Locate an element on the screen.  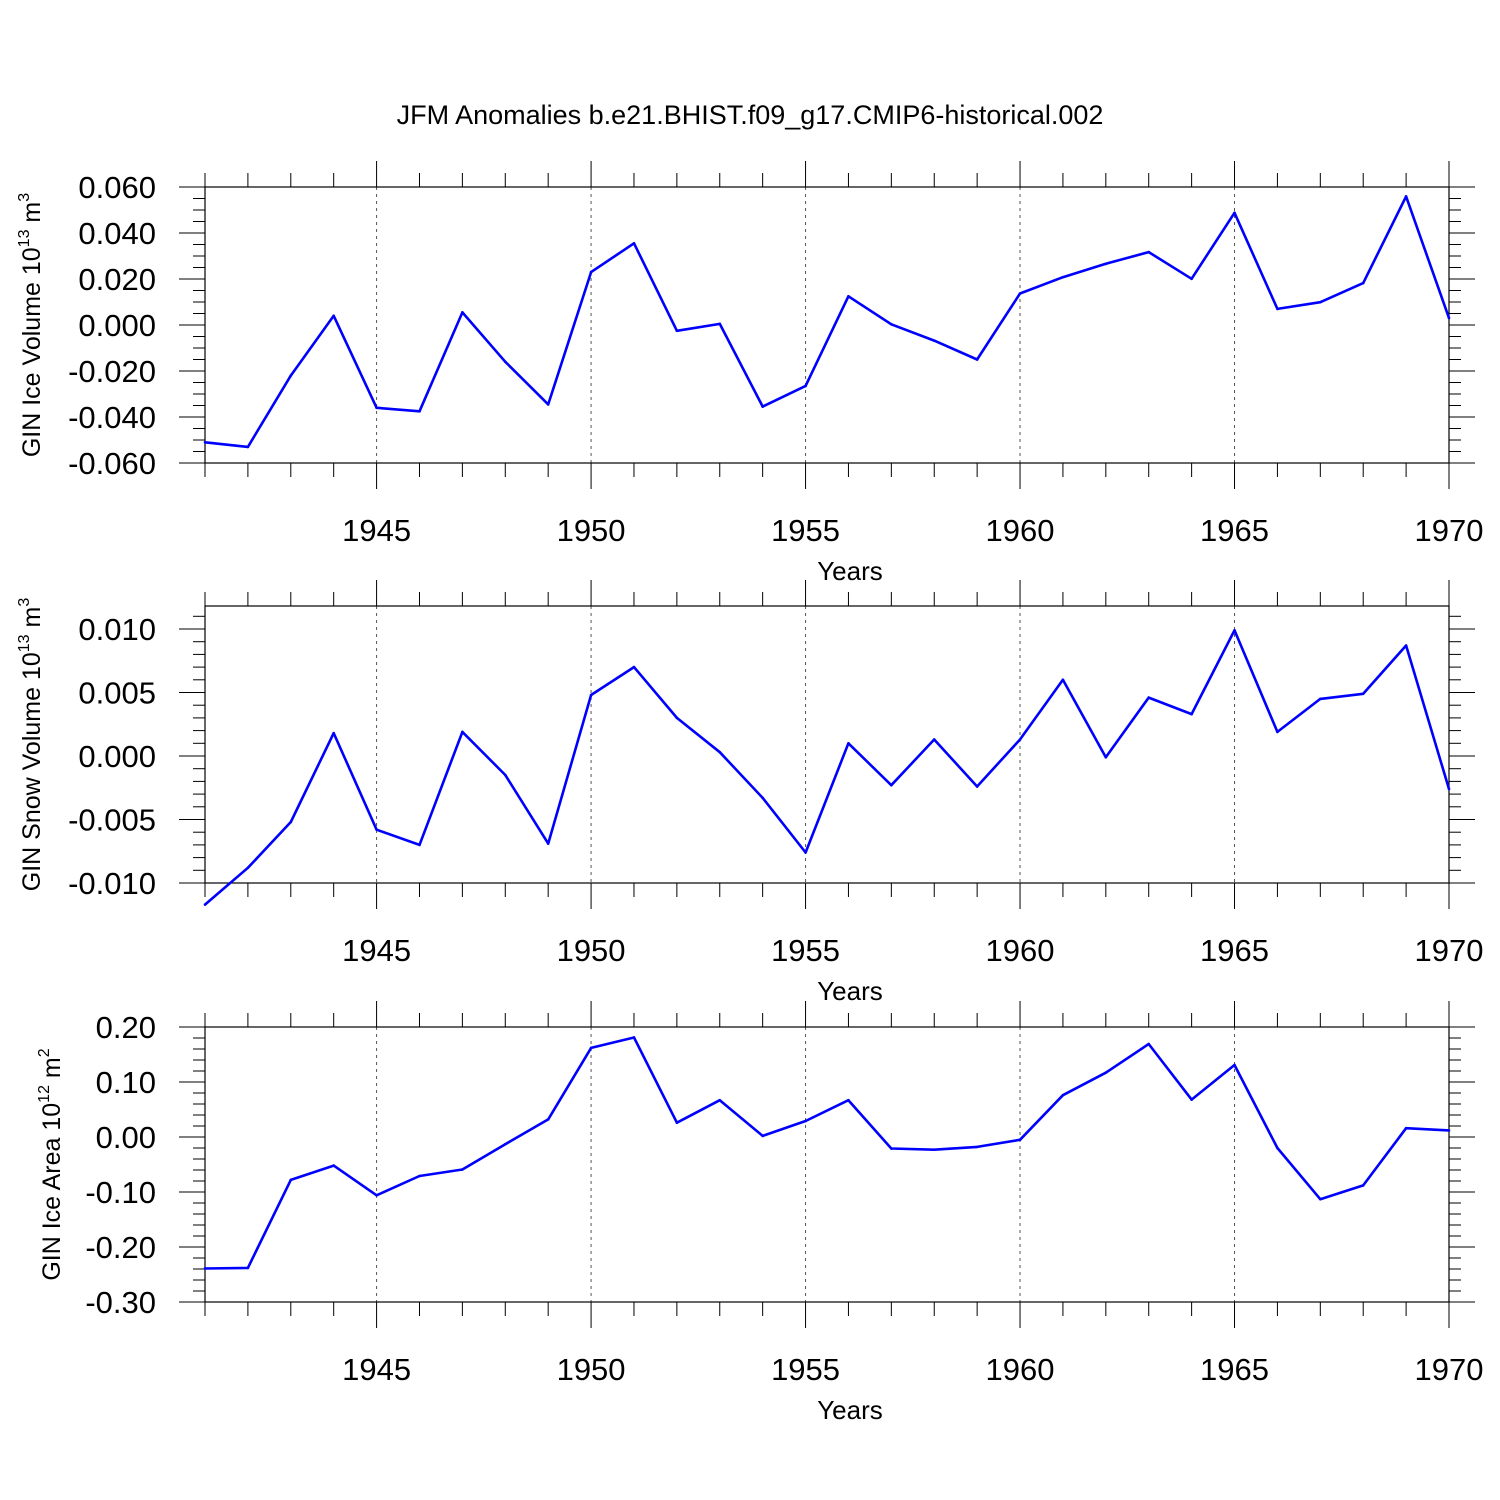
y-tick-label--0.30: -0.30 is located at coordinates (120, 1302).